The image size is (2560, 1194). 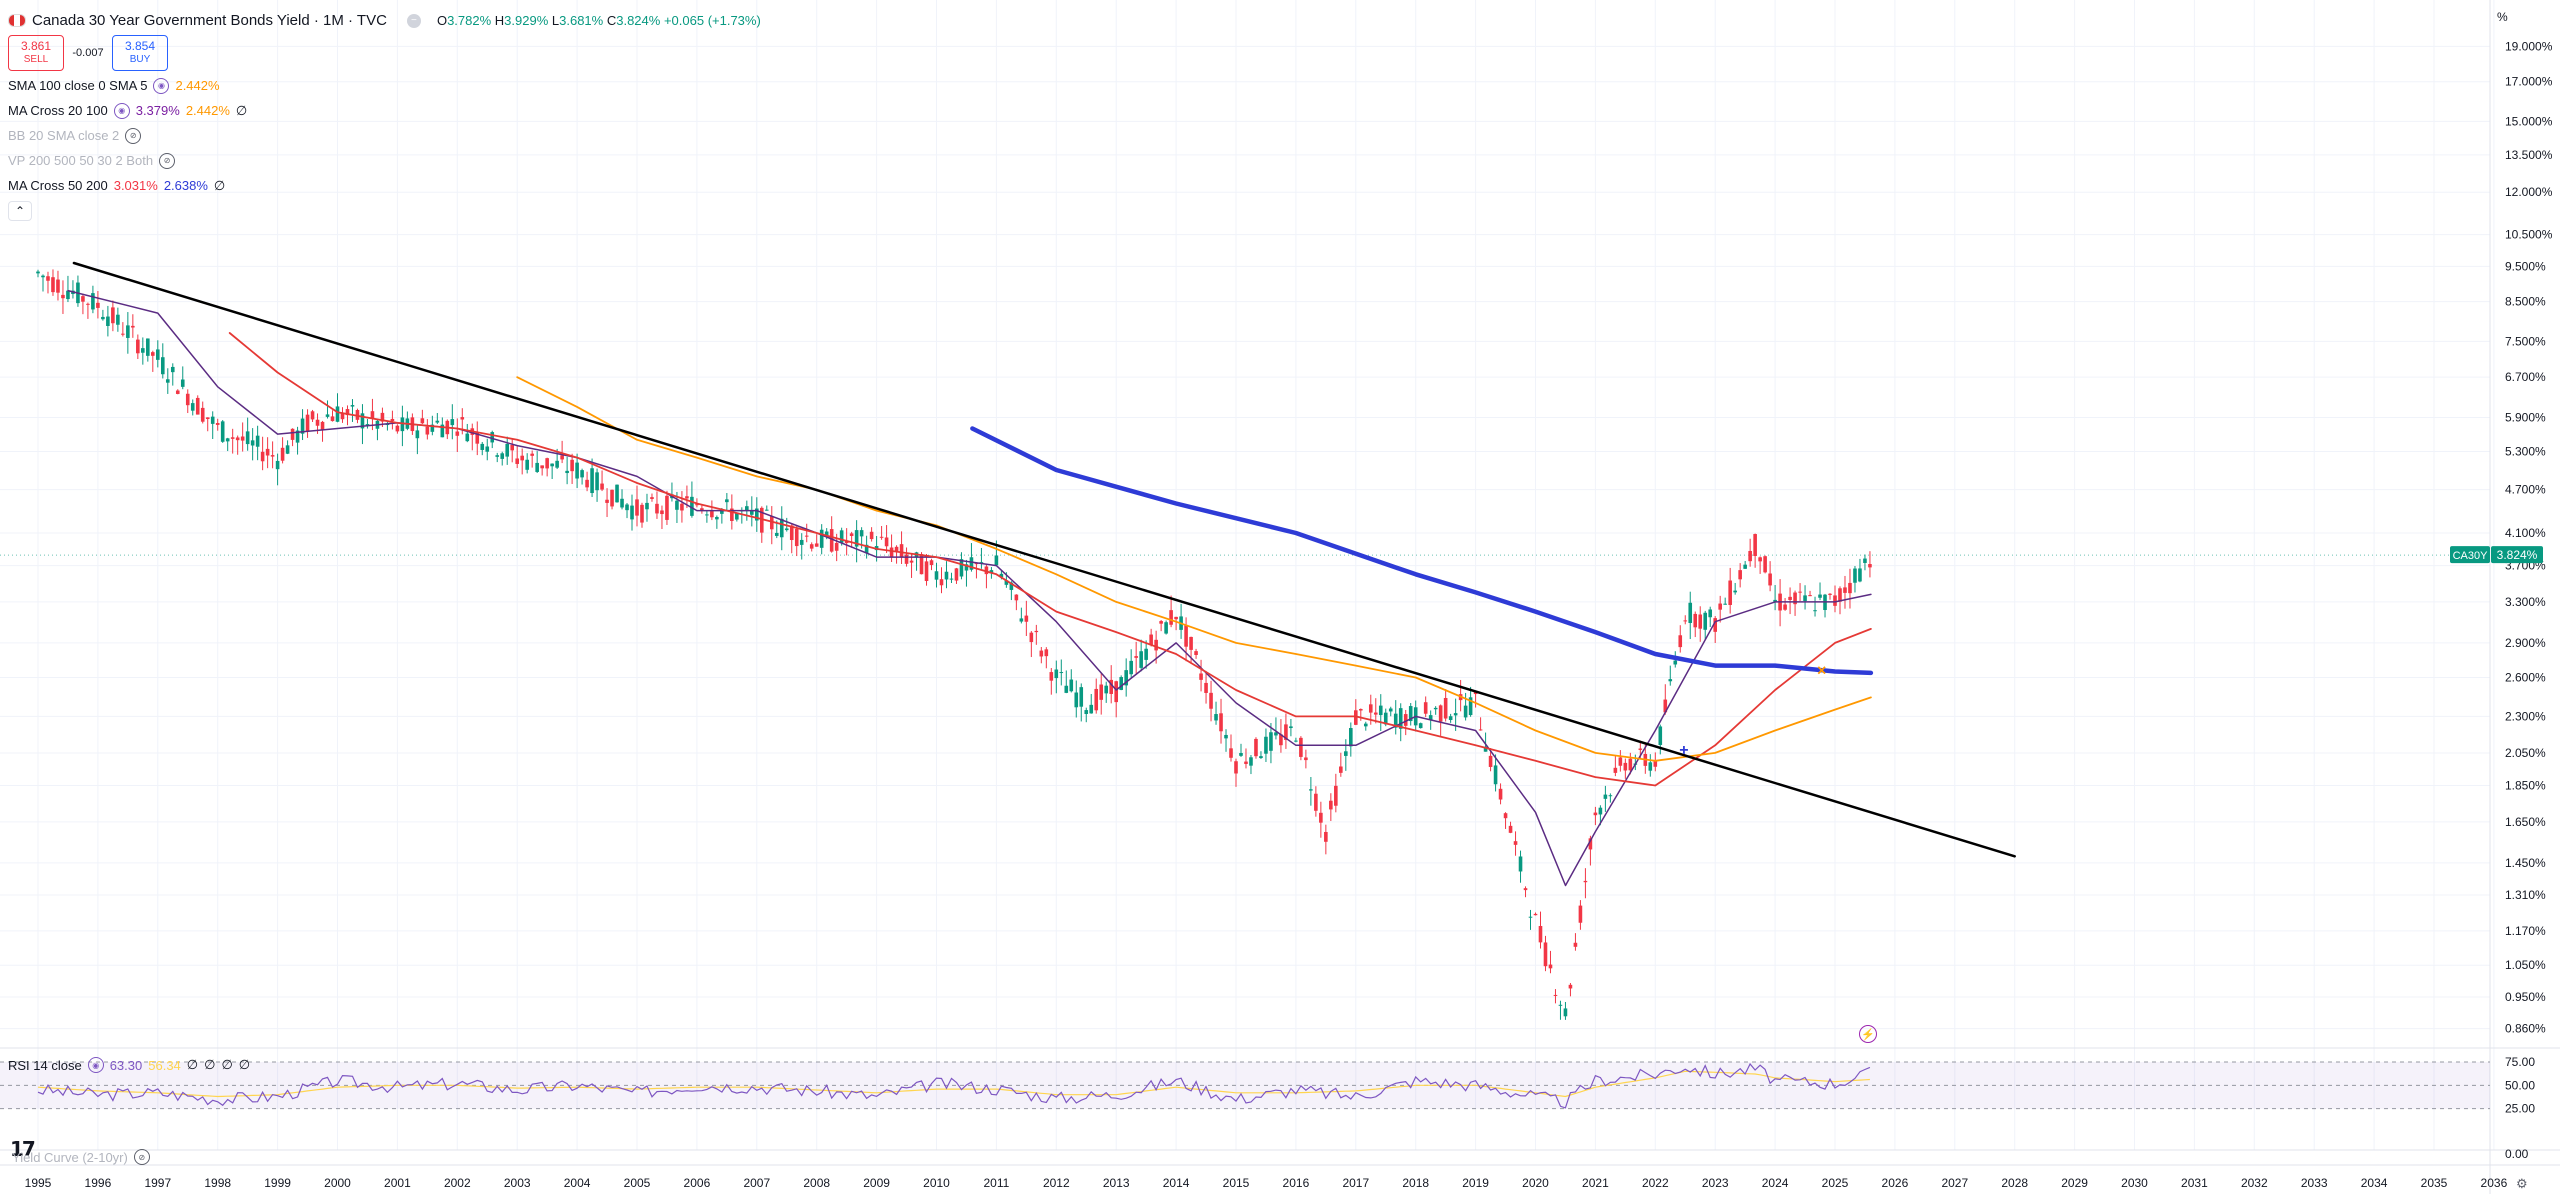 I want to click on indicator-row-bb: BB 20 SMA close 2 ⊘, so click(x=384, y=135).